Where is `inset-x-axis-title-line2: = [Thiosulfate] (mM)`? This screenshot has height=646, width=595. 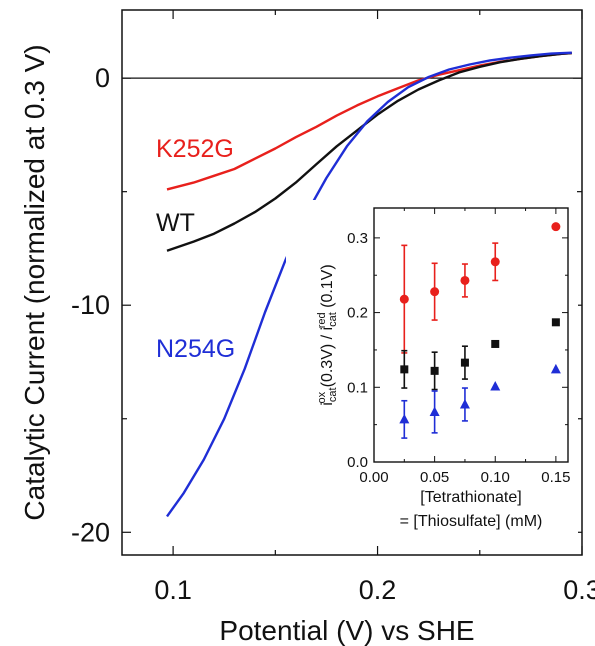 inset-x-axis-title-line2: = [Thiosulfate] (mM) is located at coordinates (471, 521).